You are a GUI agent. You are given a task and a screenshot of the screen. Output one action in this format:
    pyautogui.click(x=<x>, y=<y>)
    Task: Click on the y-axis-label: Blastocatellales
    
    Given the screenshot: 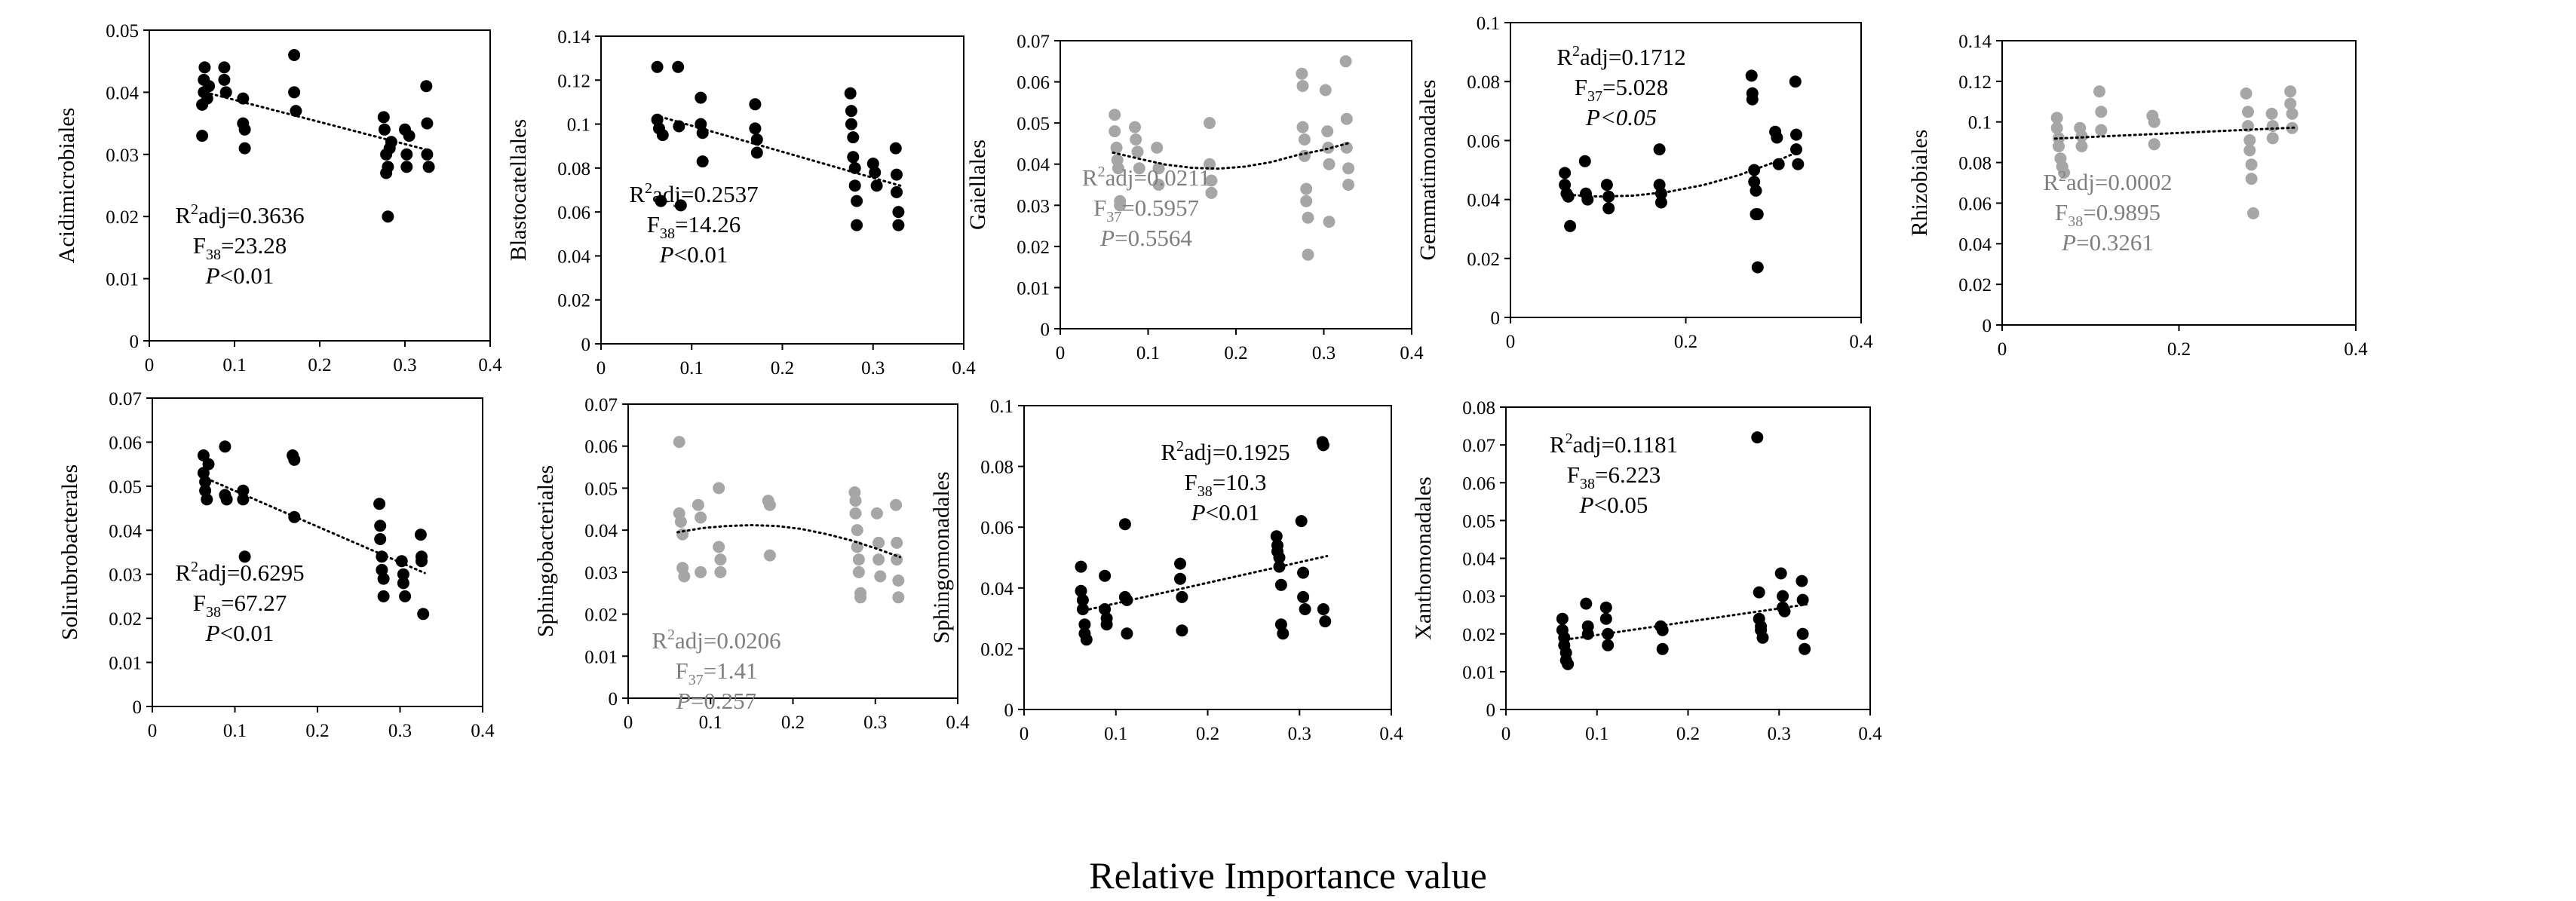 What is the action you would take?
    pyautogui.click(x=518, y=190)
    